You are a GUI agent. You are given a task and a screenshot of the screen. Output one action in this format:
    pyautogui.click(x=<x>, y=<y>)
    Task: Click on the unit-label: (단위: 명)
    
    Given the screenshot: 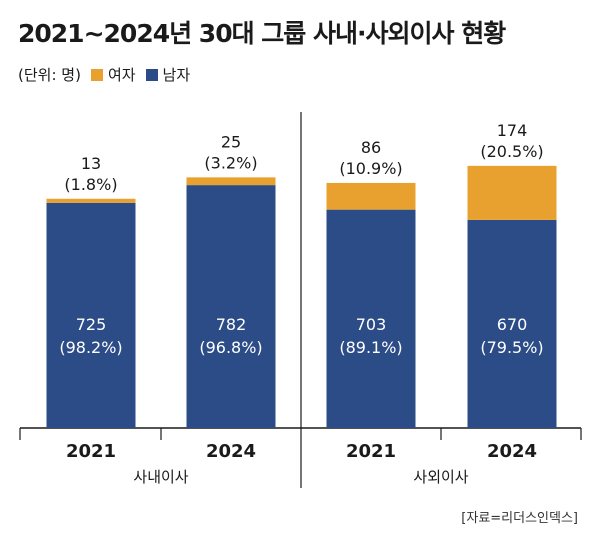 What is the action you would take?
    pyautogui.click(x=49, y=75)
    